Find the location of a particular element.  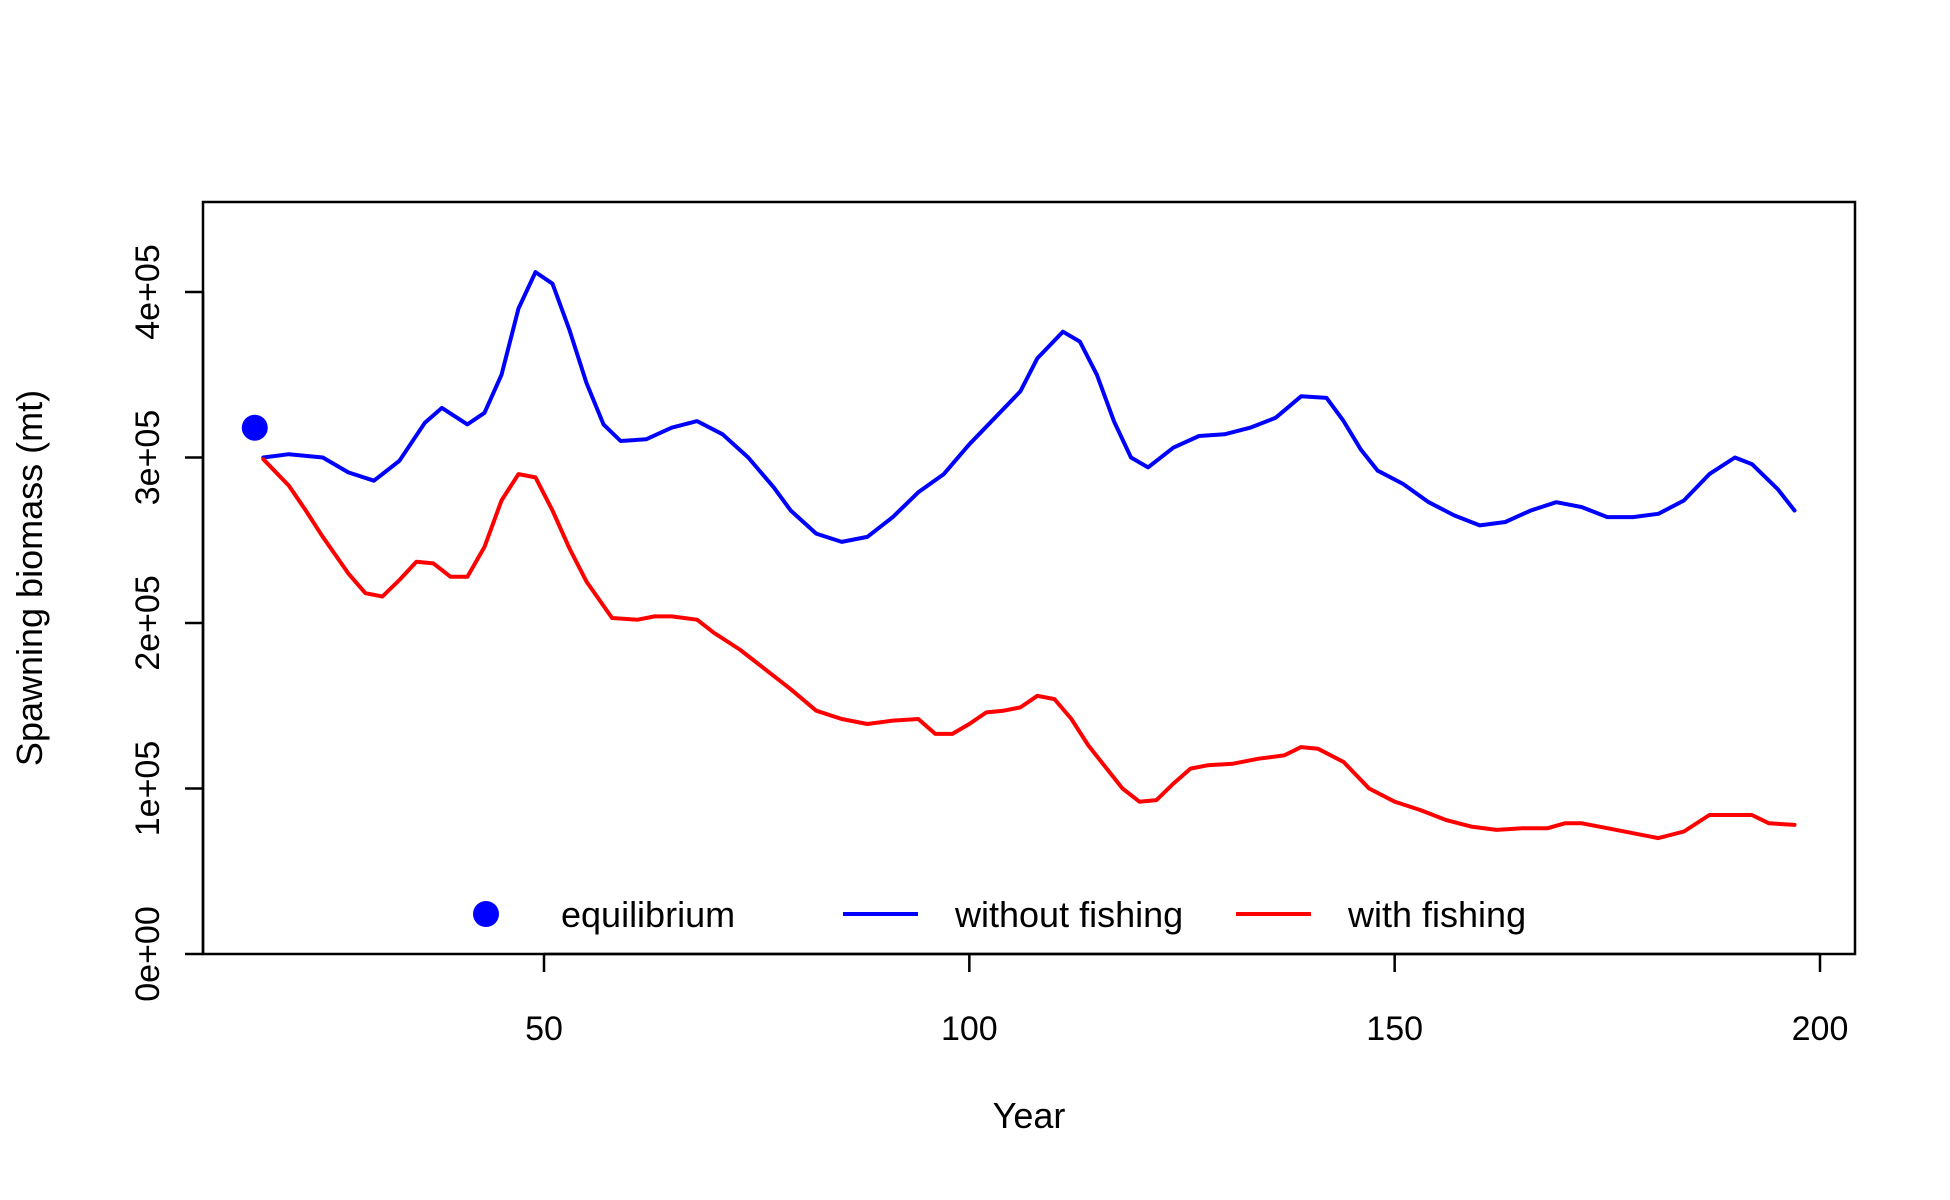

legend-label: with fishing is located at coordinates (1436, 914).